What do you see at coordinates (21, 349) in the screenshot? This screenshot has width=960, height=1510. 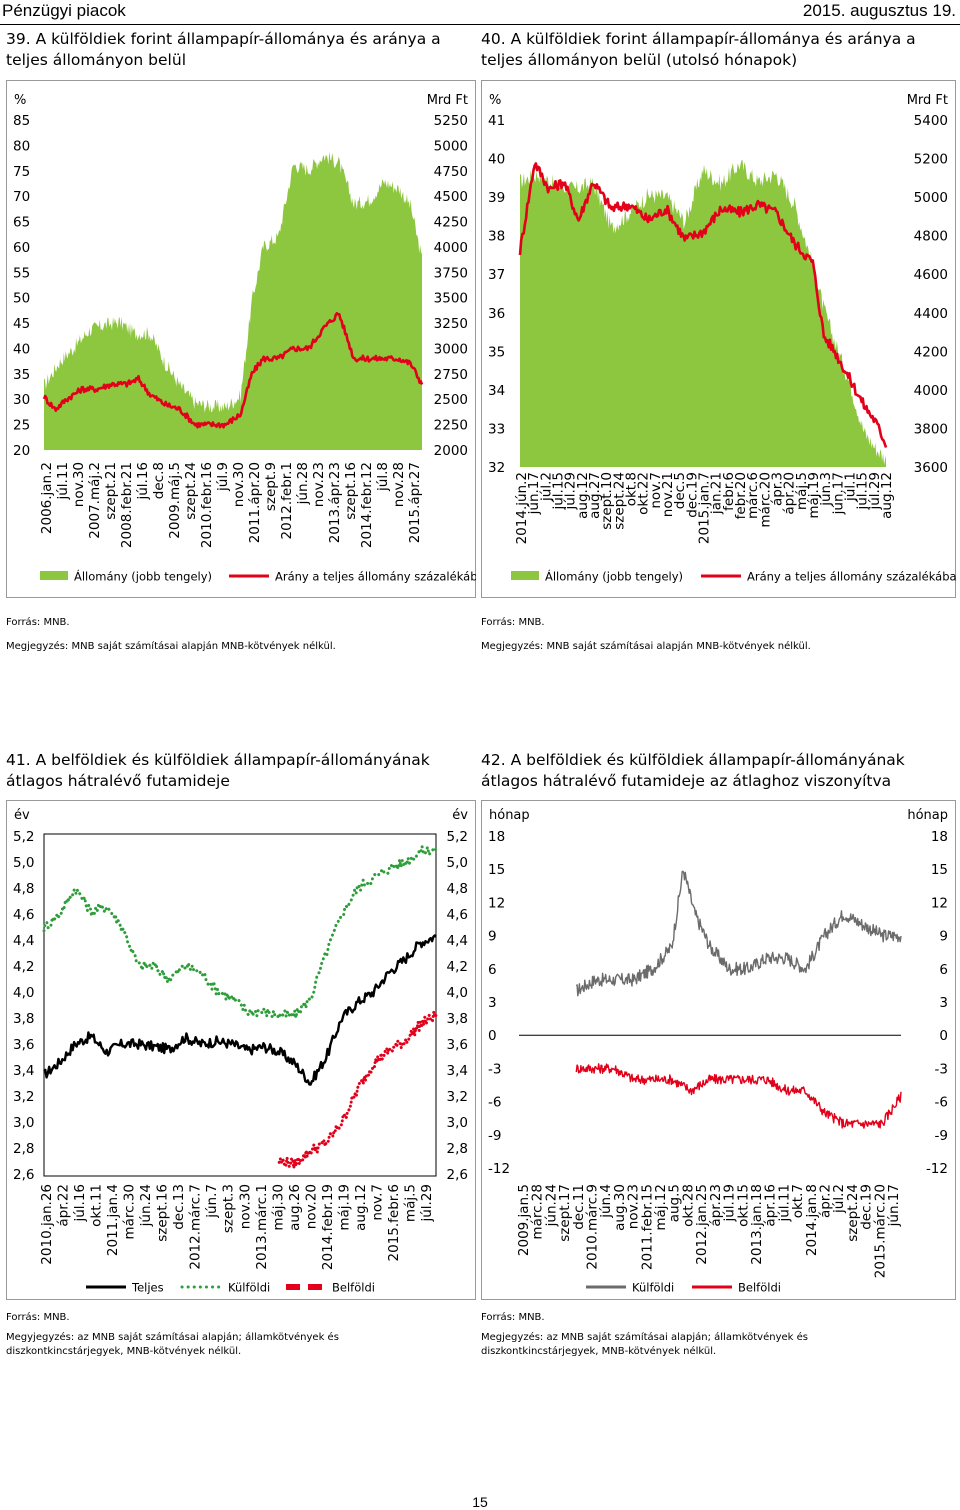 I see `left-tick-label: 40` at bounding box center [21, 349].